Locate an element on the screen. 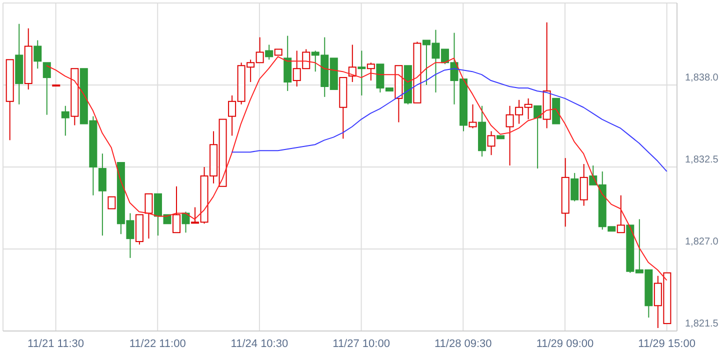 The image size is (719, 348). x-tick-label: 11/28 09:30 is located at coordinates (463, 343).